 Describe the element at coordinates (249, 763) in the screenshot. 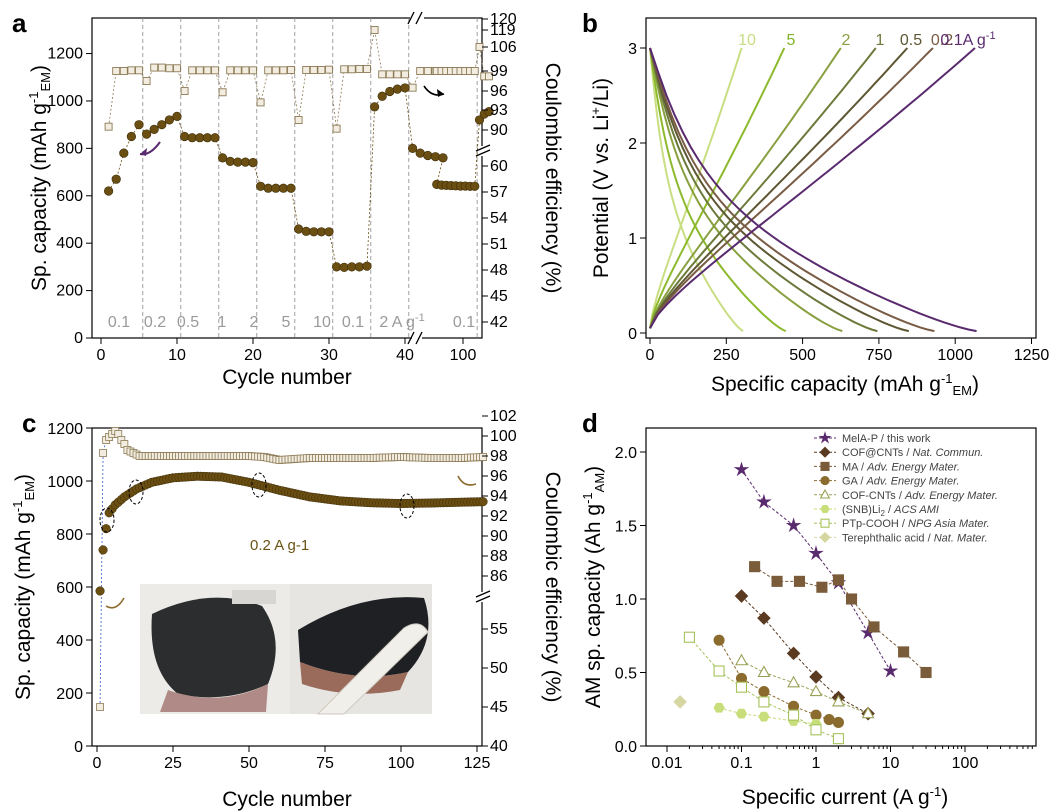

I see `c-xtick-label-50: 50` at that location.